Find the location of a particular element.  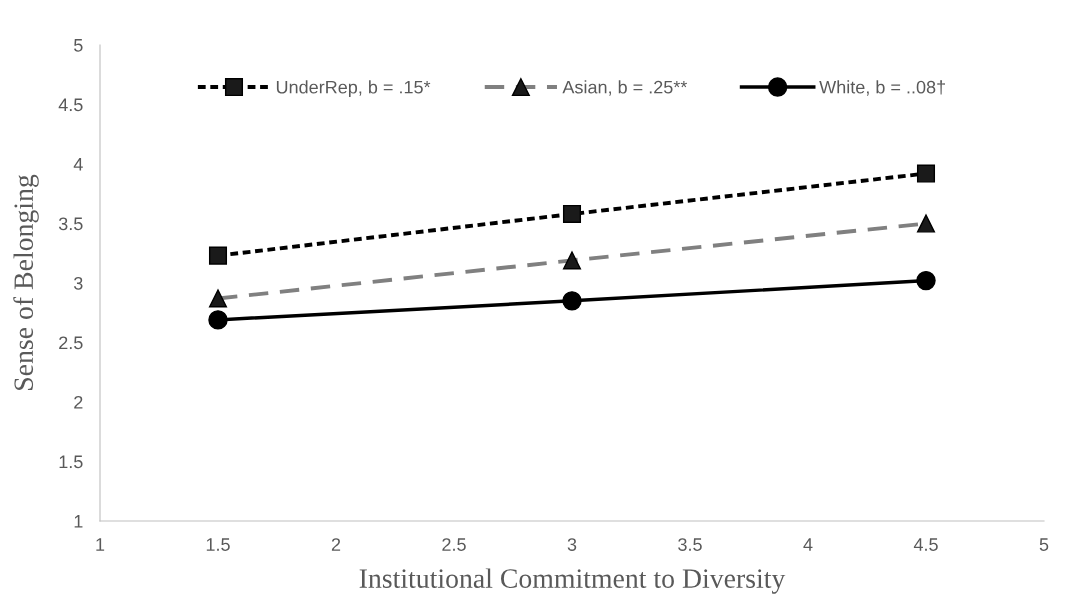

y-tick-label: 2 is located at coordinates (78, 402).